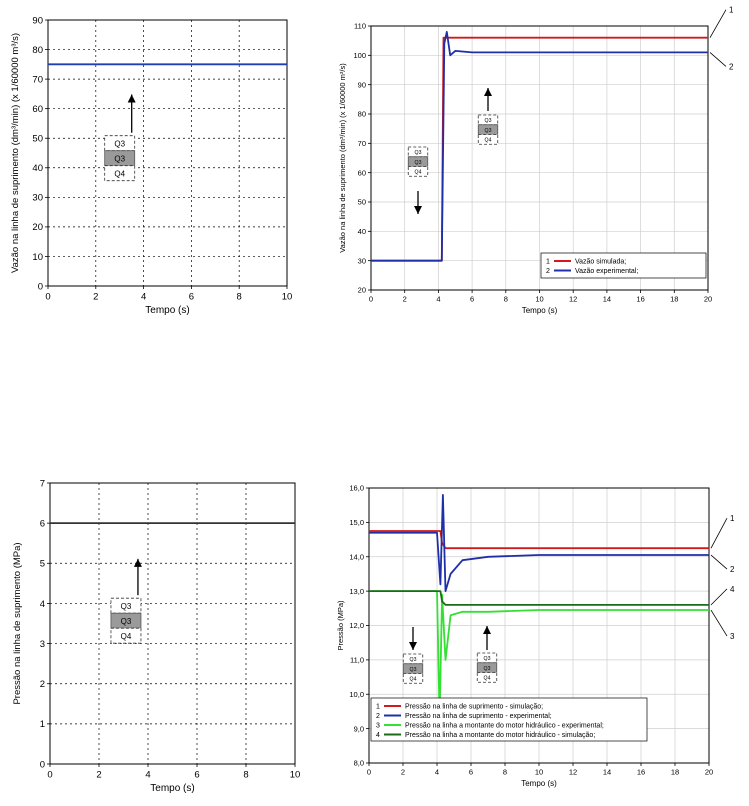 The image size is (749, 806). Describe the element at coordinates (357, 660) in the screenshot. I see `y-tick-label: 11,0` at that location.